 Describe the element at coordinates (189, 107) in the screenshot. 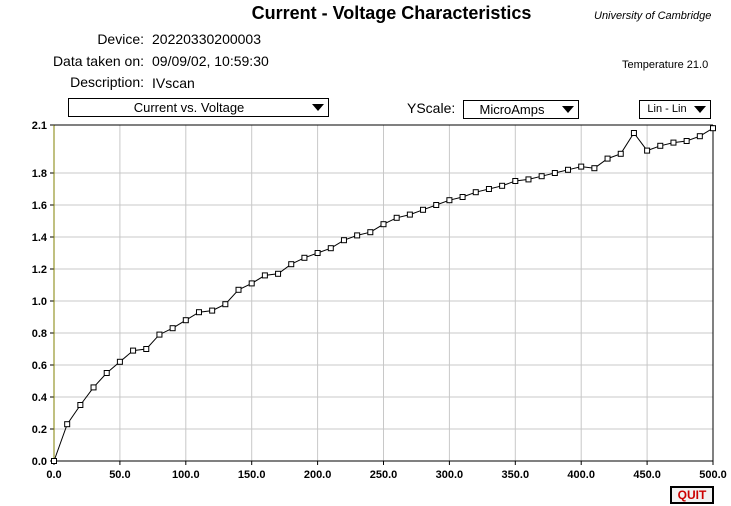

I see `plot-type-value: Current vs. Voltage` at that location.